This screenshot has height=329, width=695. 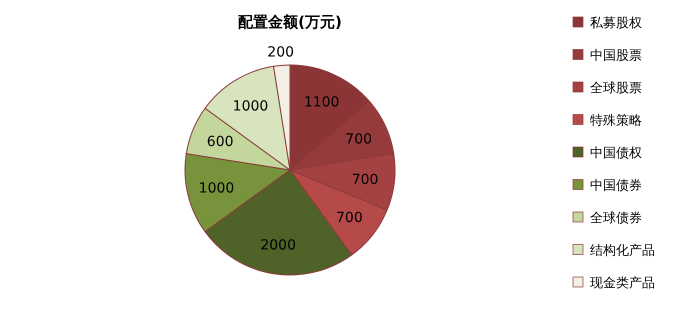 I want to click on data-label: 2000, so click(x=278, y=246).